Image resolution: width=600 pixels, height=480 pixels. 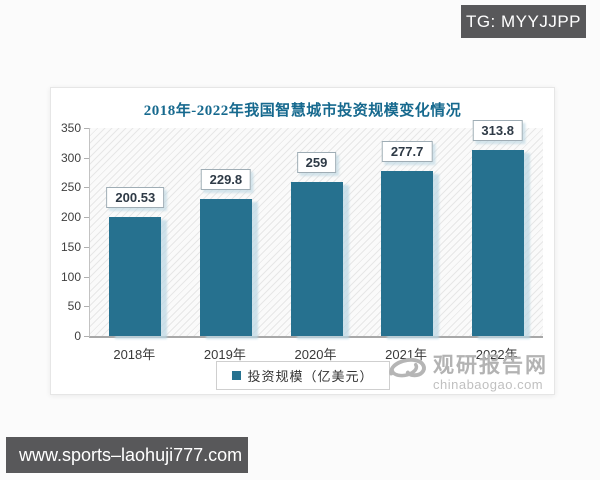 I want to click on telegram-contact-badge: TG: MYYJJPP, so click(x=523, y=21).